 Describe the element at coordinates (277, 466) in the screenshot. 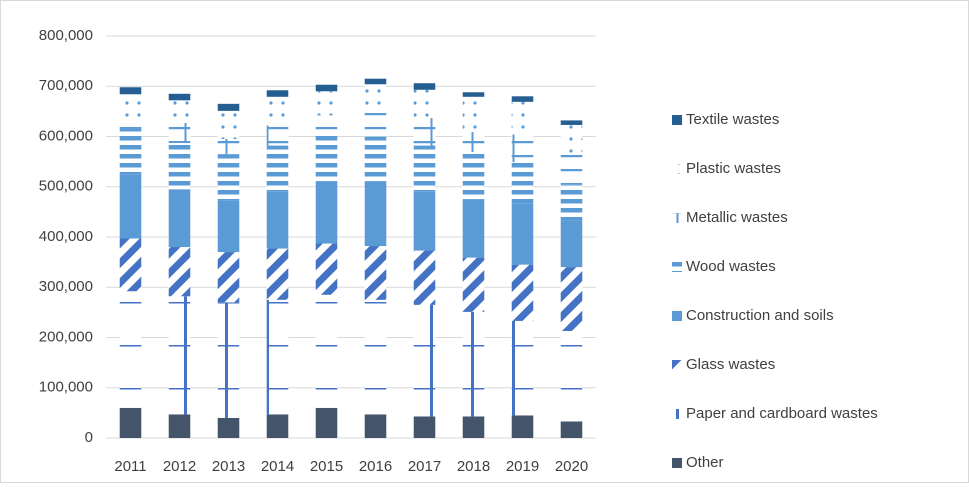

I see `x-tick-label: 2014` at that location.